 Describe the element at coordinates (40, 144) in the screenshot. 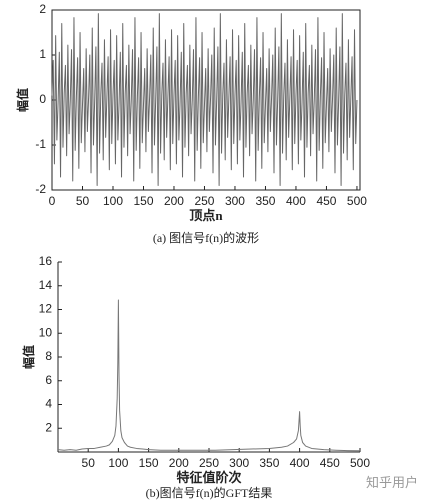

I see `y-tick-label: -1` at that location.